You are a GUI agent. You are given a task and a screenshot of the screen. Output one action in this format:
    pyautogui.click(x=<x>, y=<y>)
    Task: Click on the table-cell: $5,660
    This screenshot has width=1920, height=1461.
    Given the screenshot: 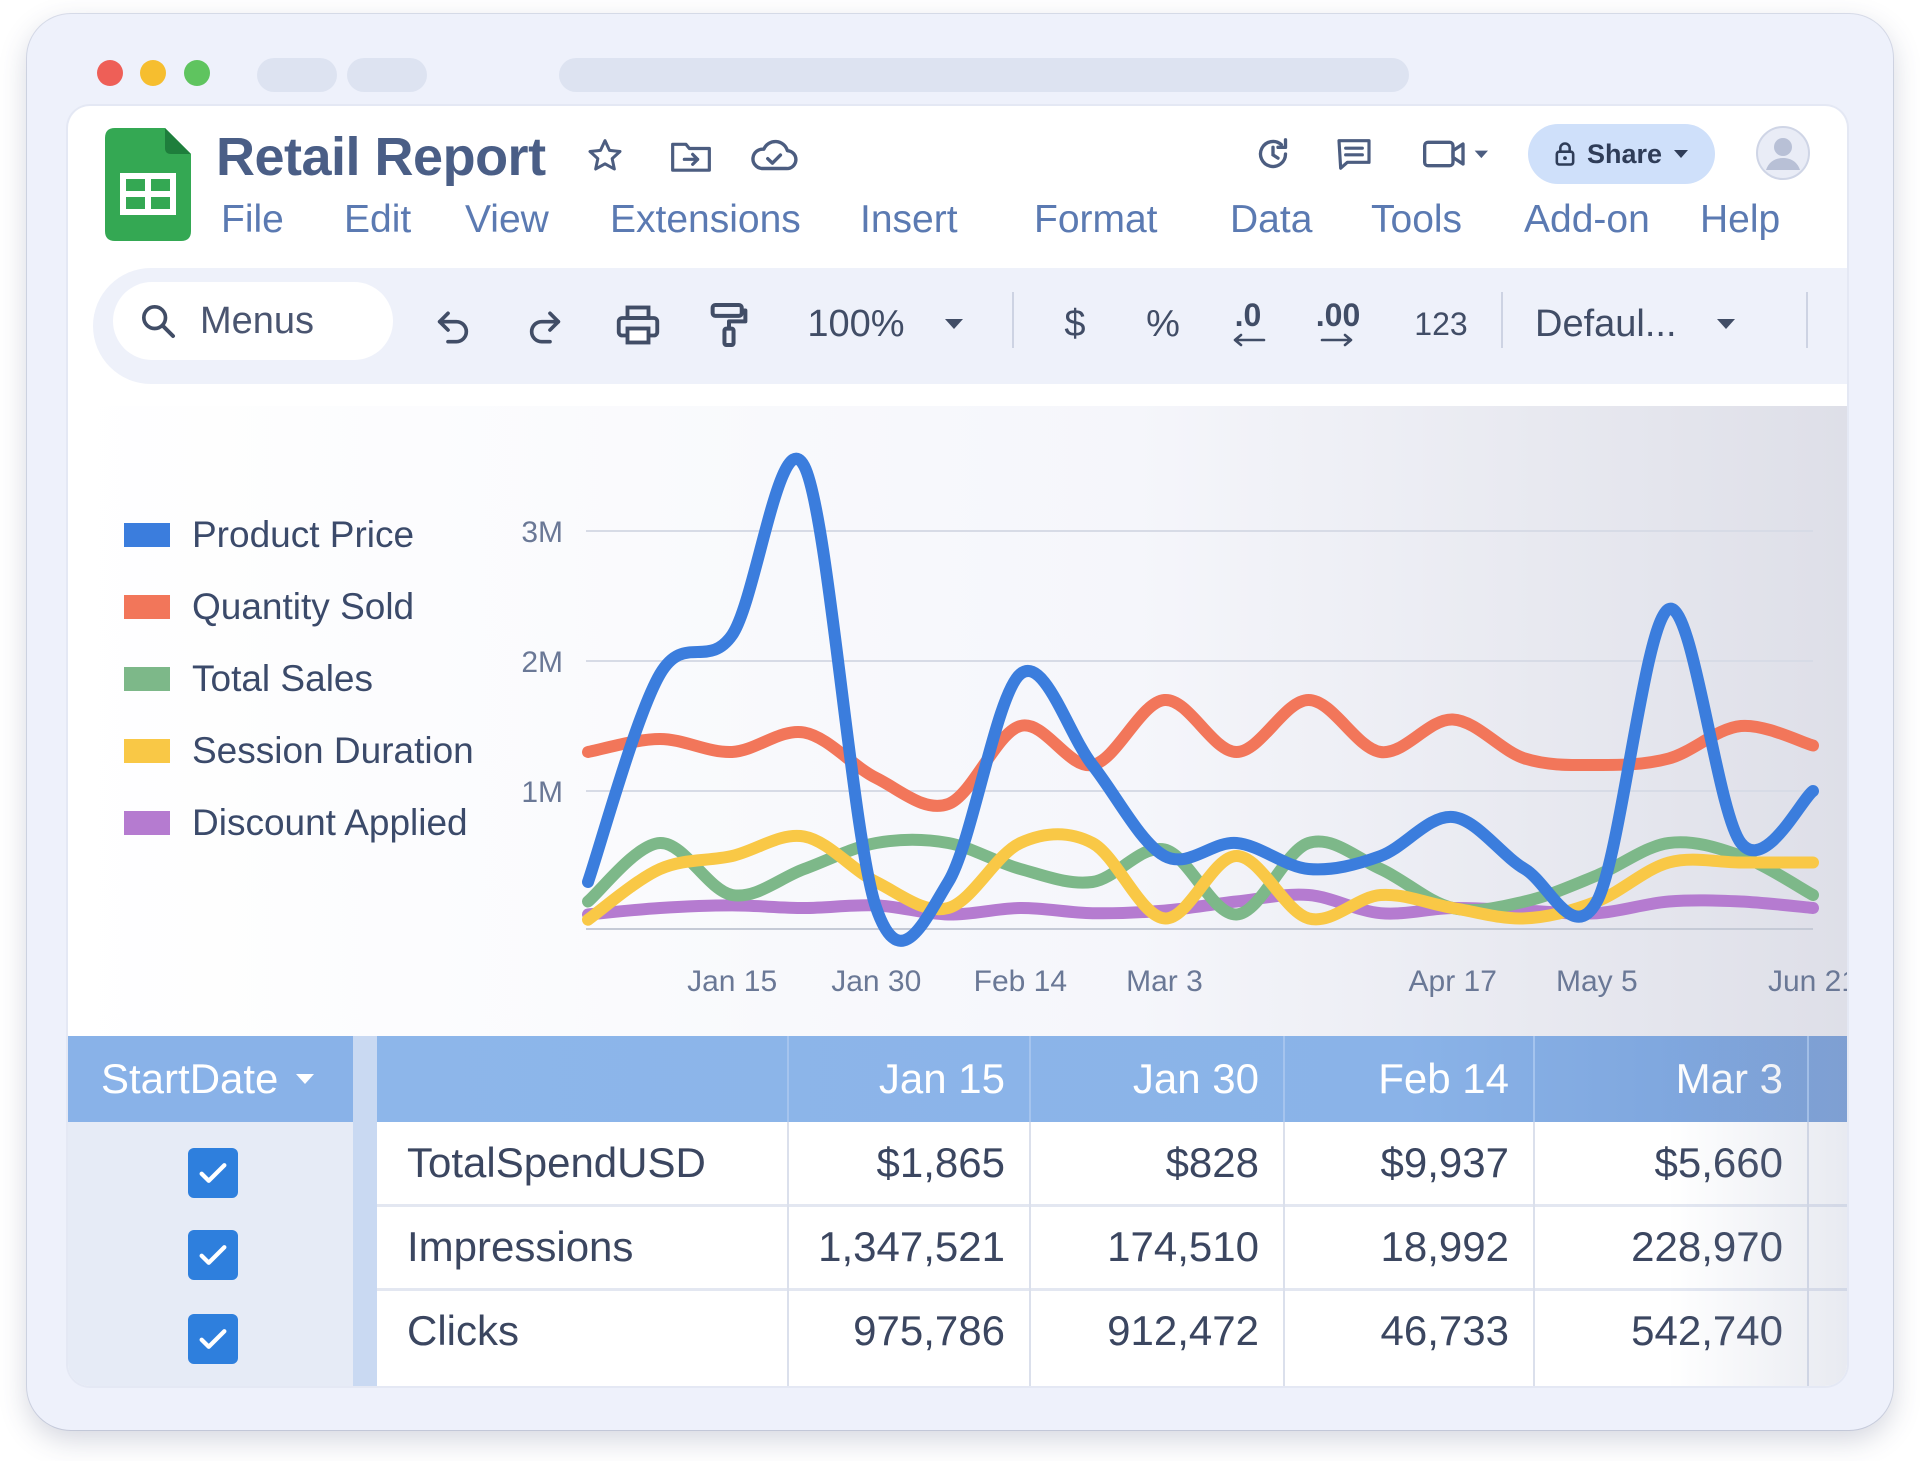 What is the action you would take?
    pyautogui.click(x=1718, y=1162)
    